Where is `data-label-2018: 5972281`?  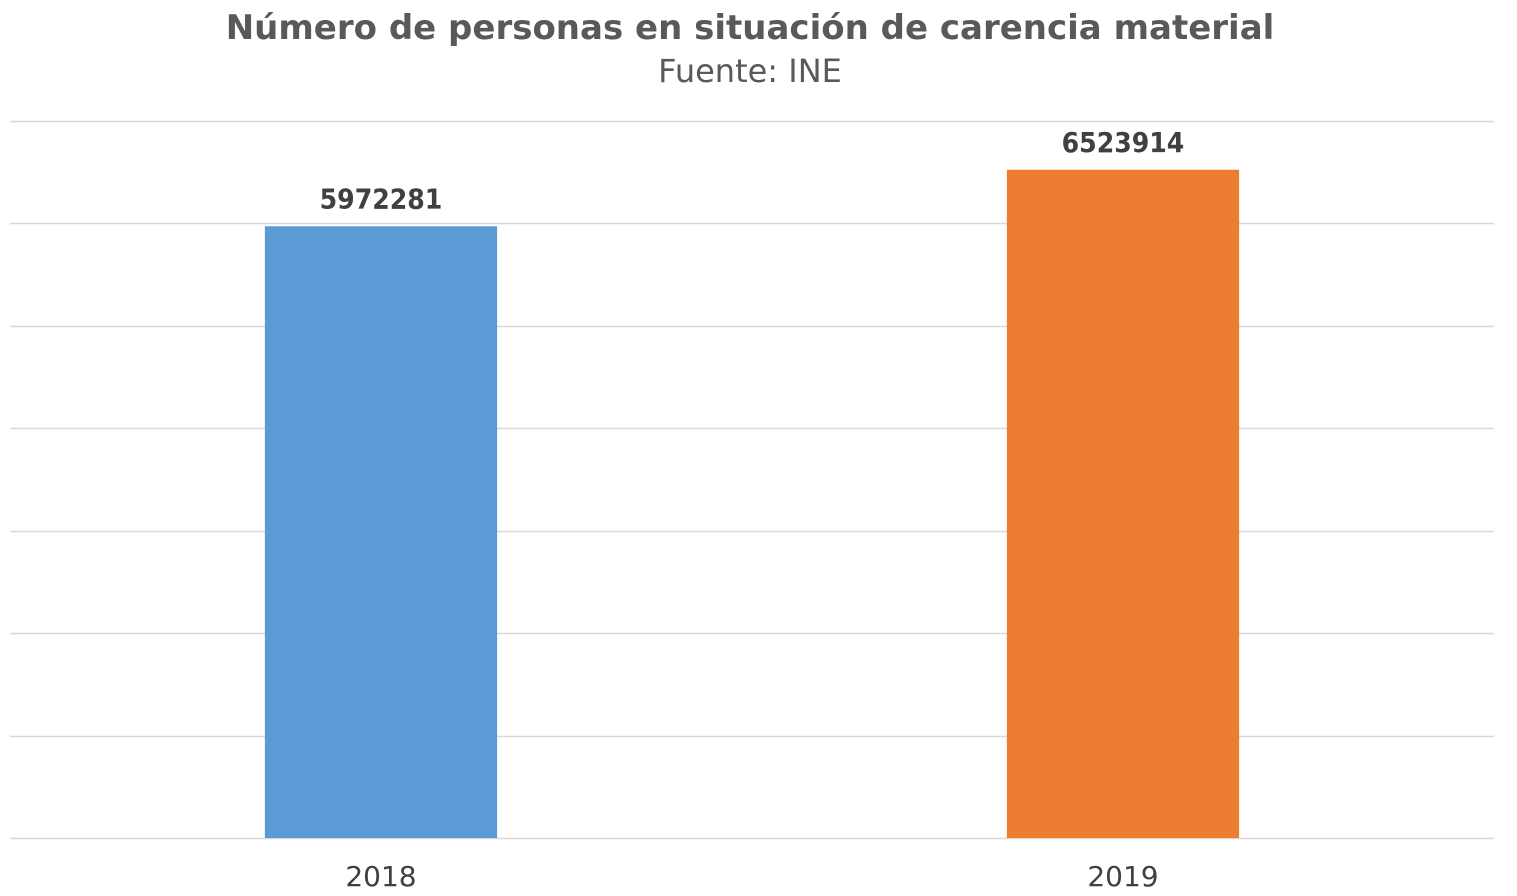
data-label-2018: 5972281 is located at coordinates (381, 198).